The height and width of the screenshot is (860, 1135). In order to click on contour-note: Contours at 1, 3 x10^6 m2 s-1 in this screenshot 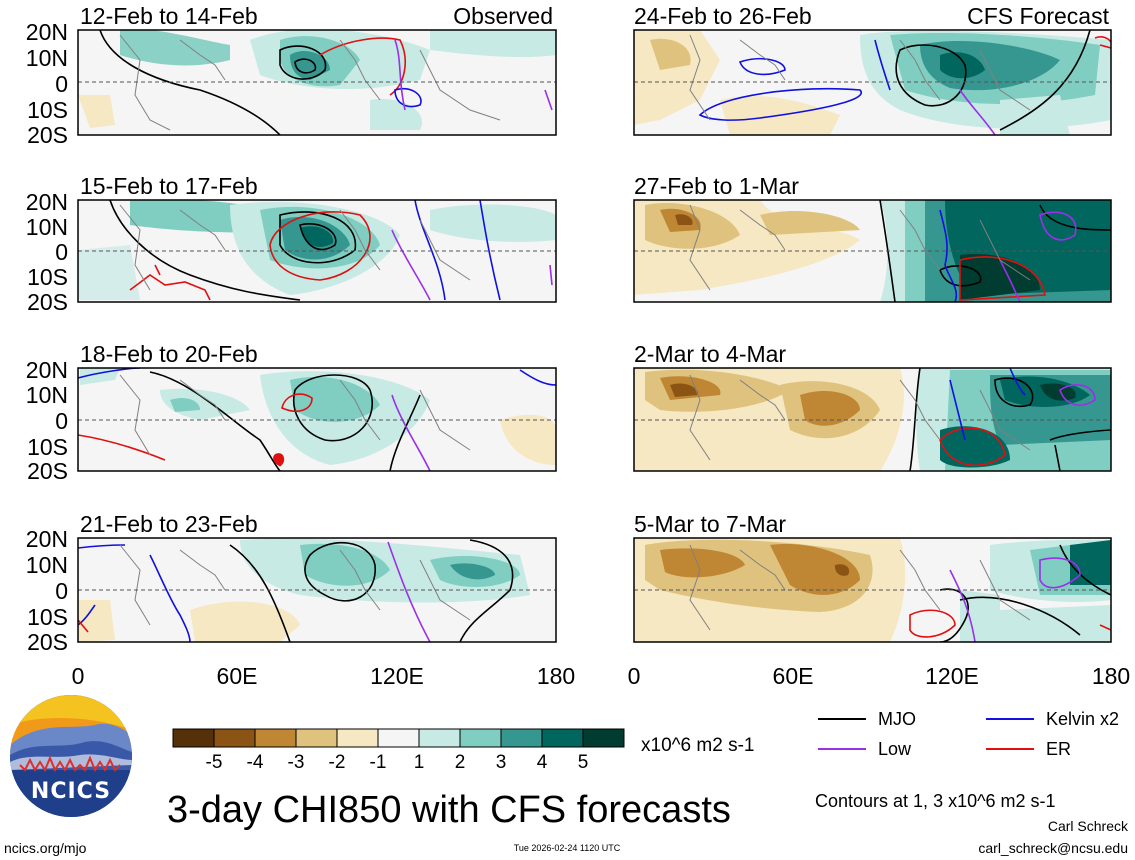, I will do `click(935, 801)`.